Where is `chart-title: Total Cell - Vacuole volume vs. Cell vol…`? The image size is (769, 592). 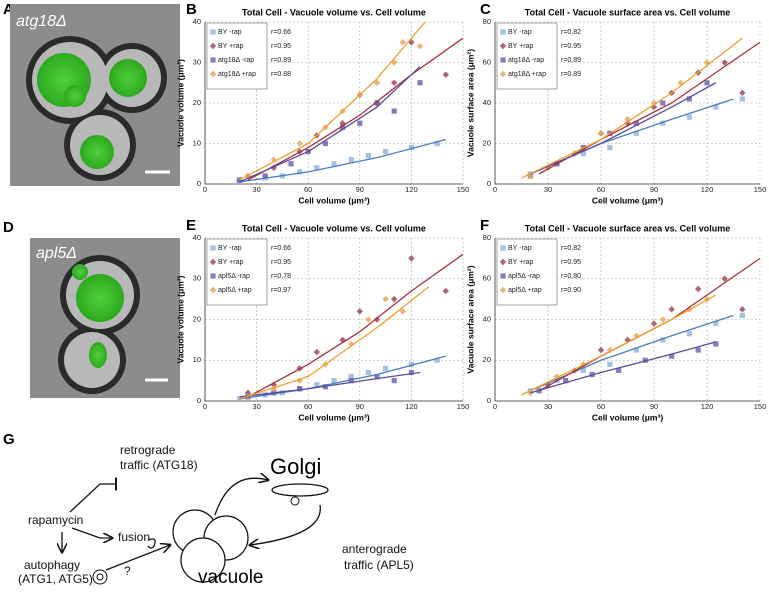 chart-title: Total Cell - Vacuole volume vs. Cell vol… is located at coordinates (334, 228).